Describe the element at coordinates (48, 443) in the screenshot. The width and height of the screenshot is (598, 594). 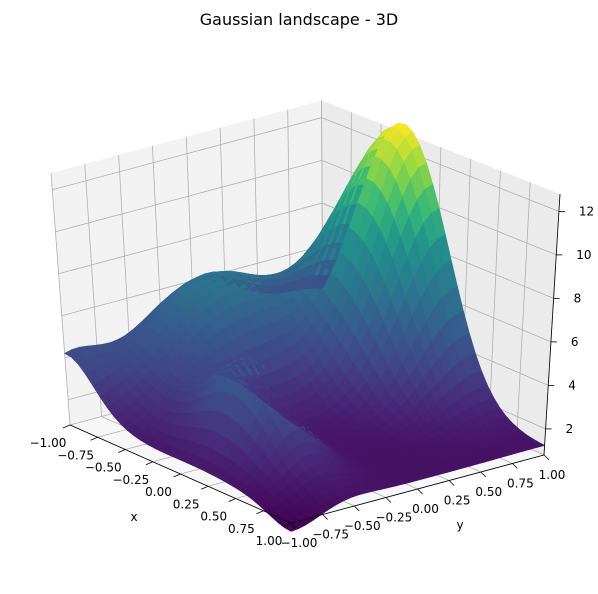
I see `x-tick-label: −1.00` at that location.